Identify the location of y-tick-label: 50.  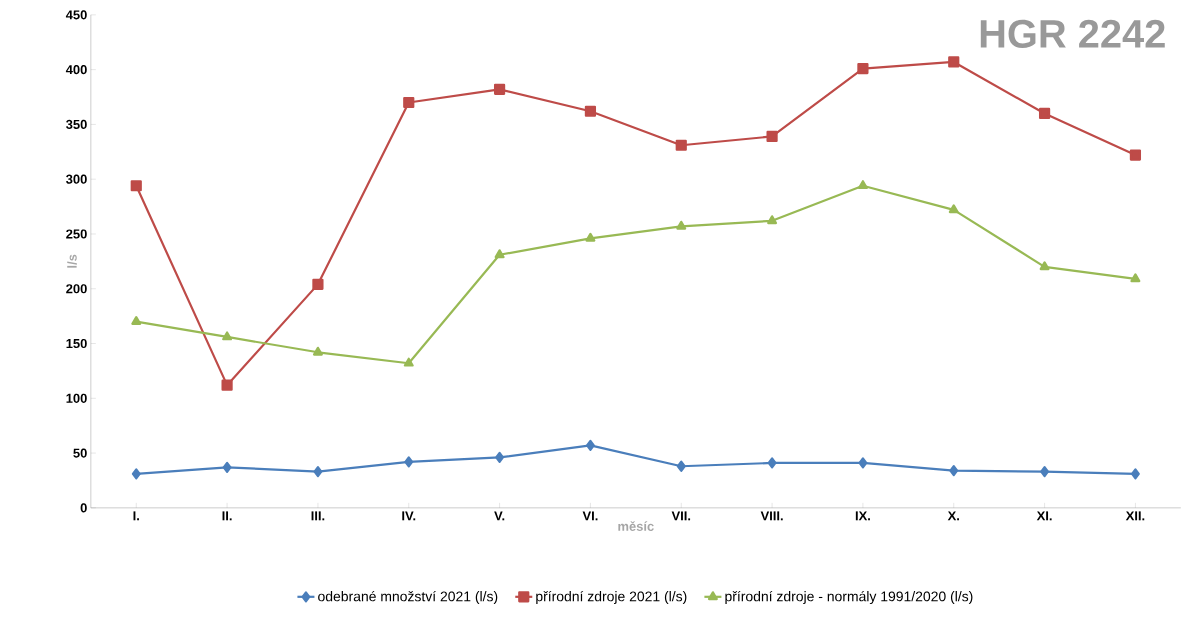
(80, 453).